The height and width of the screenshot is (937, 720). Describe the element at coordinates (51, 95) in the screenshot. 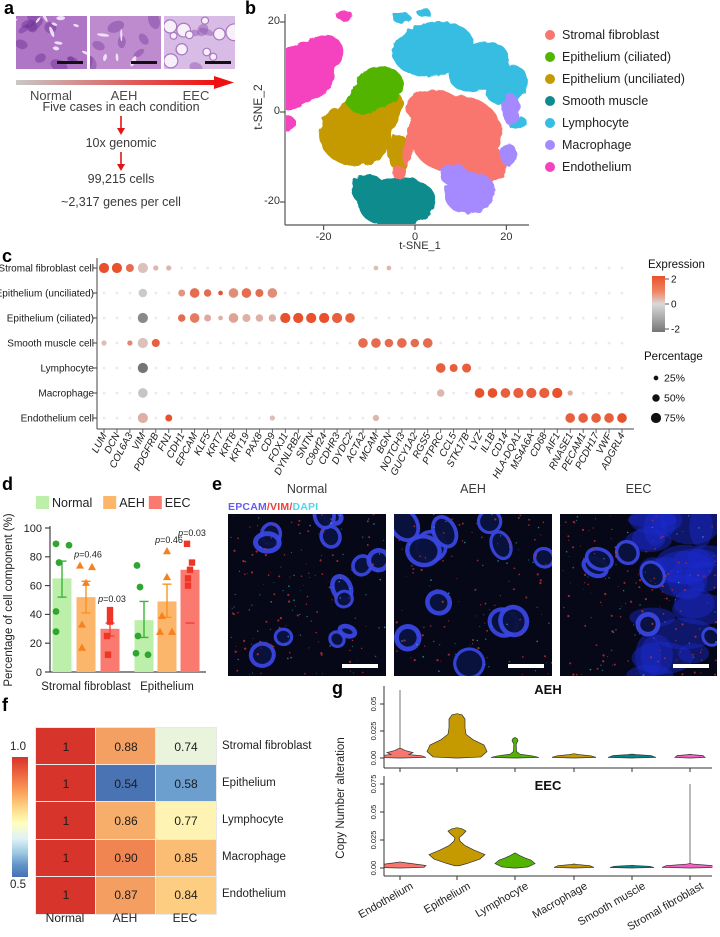

I see `stage-label-normal: Normal` at that location.